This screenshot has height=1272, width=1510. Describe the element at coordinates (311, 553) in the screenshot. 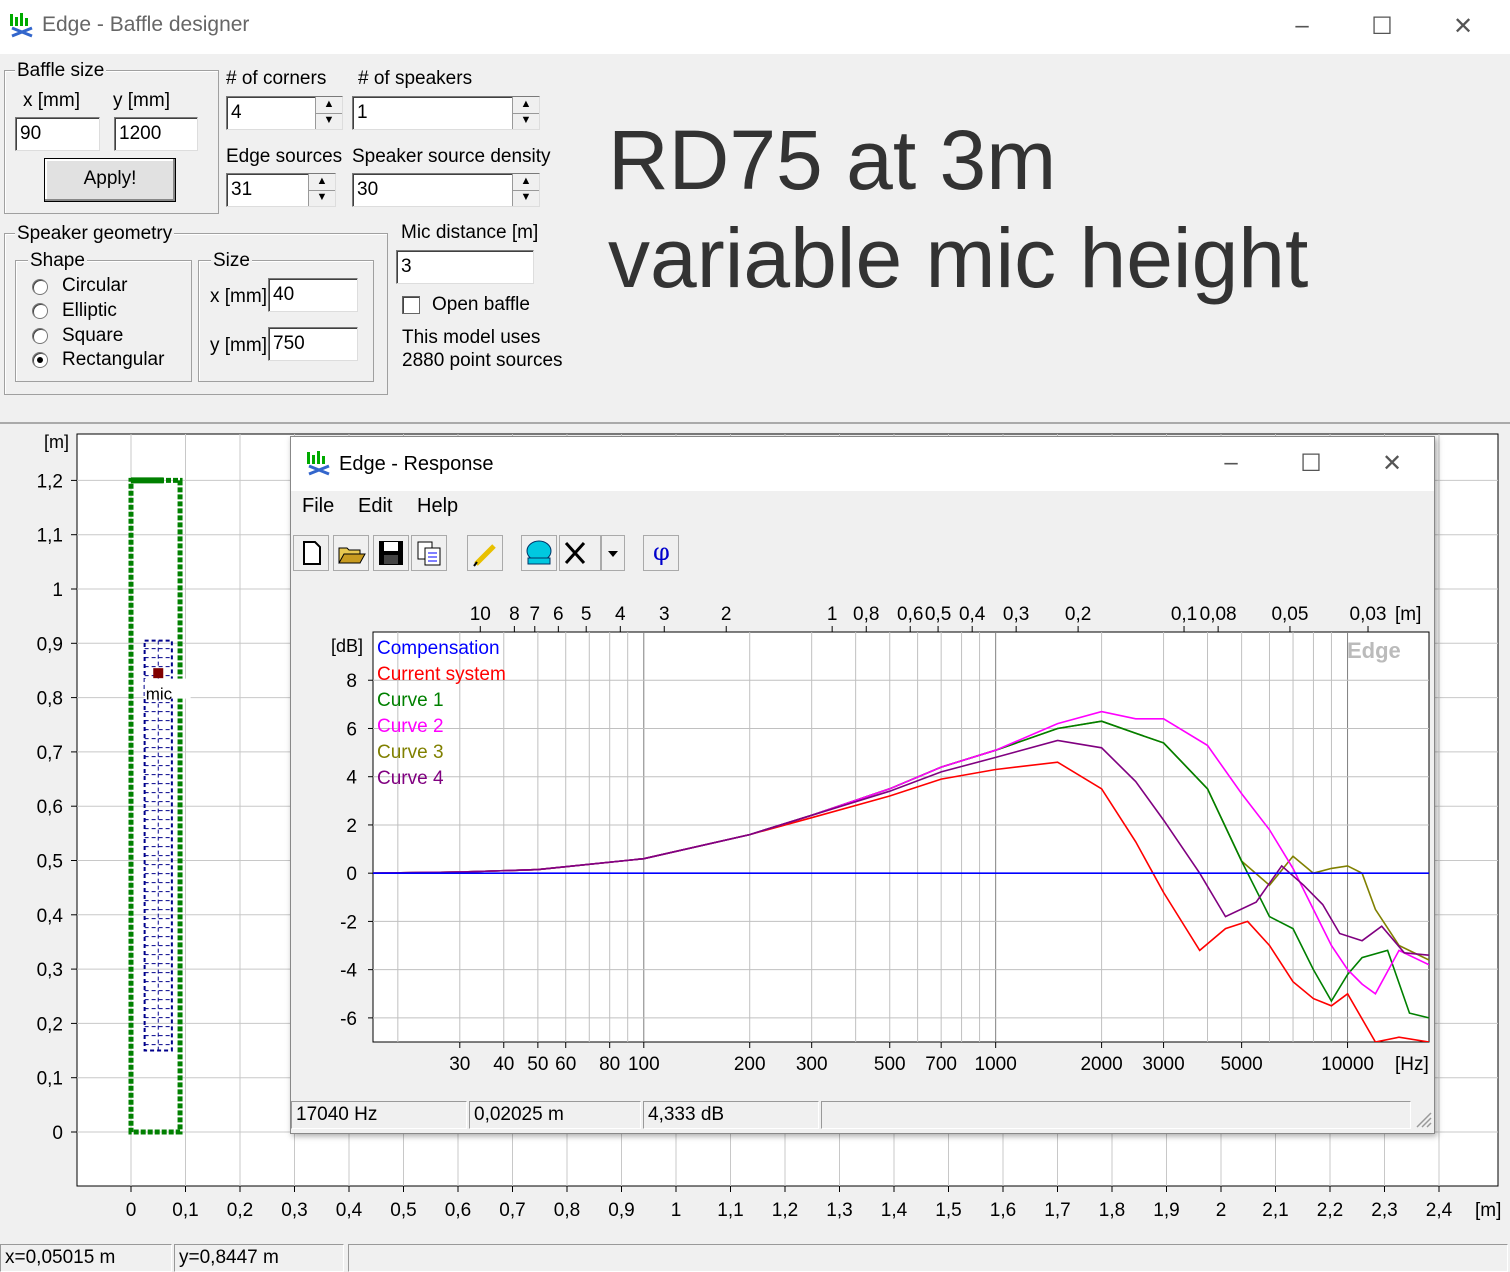

I see `new-button` at that location.